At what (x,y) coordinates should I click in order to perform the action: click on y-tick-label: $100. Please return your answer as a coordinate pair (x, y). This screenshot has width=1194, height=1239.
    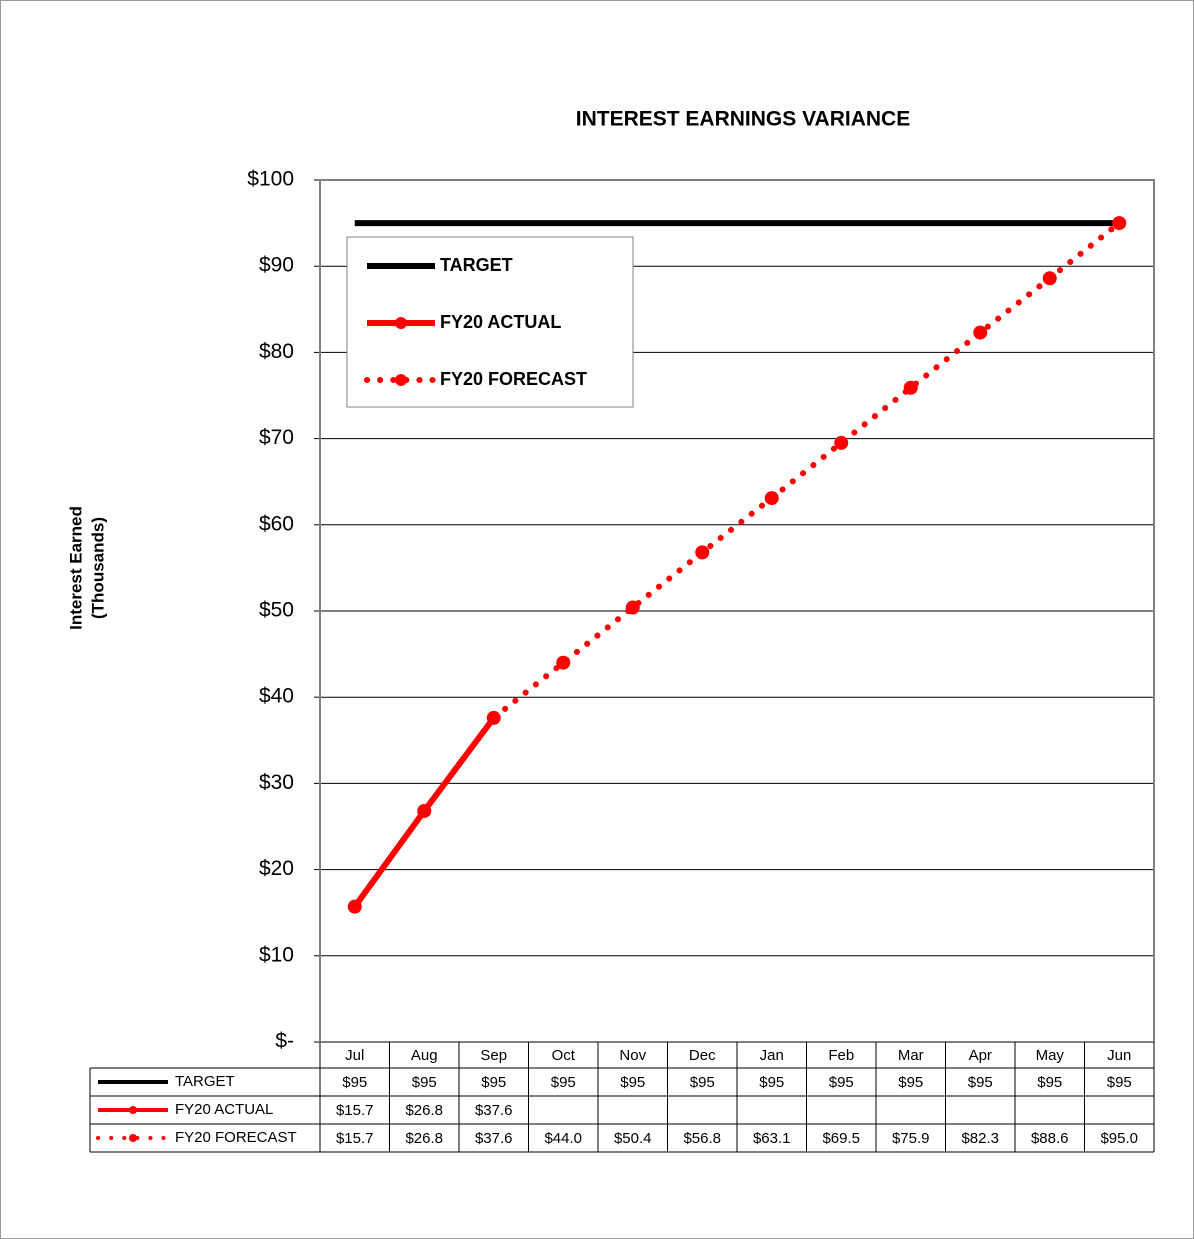
    Looking at the image, I should click on (270, 179).